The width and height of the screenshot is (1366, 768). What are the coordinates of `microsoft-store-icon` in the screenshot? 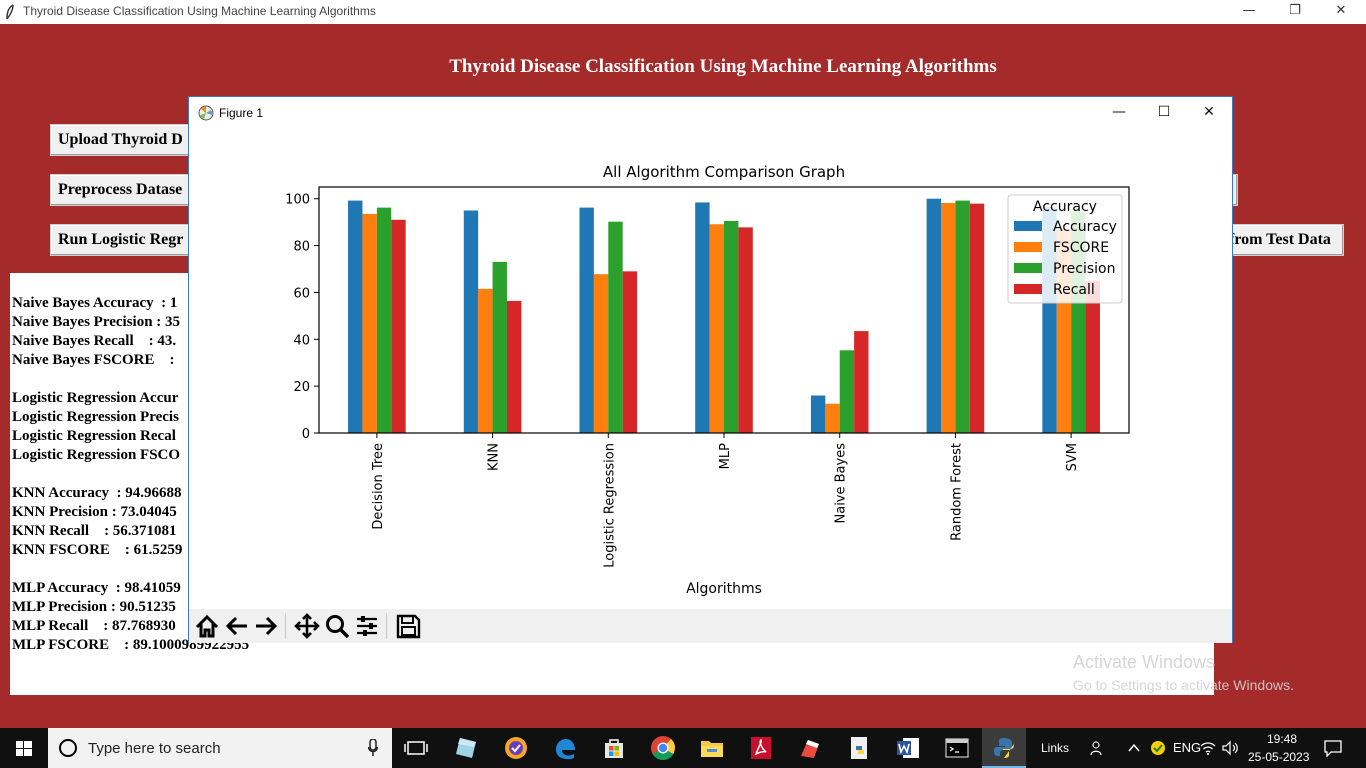 It's located at (614, 748).